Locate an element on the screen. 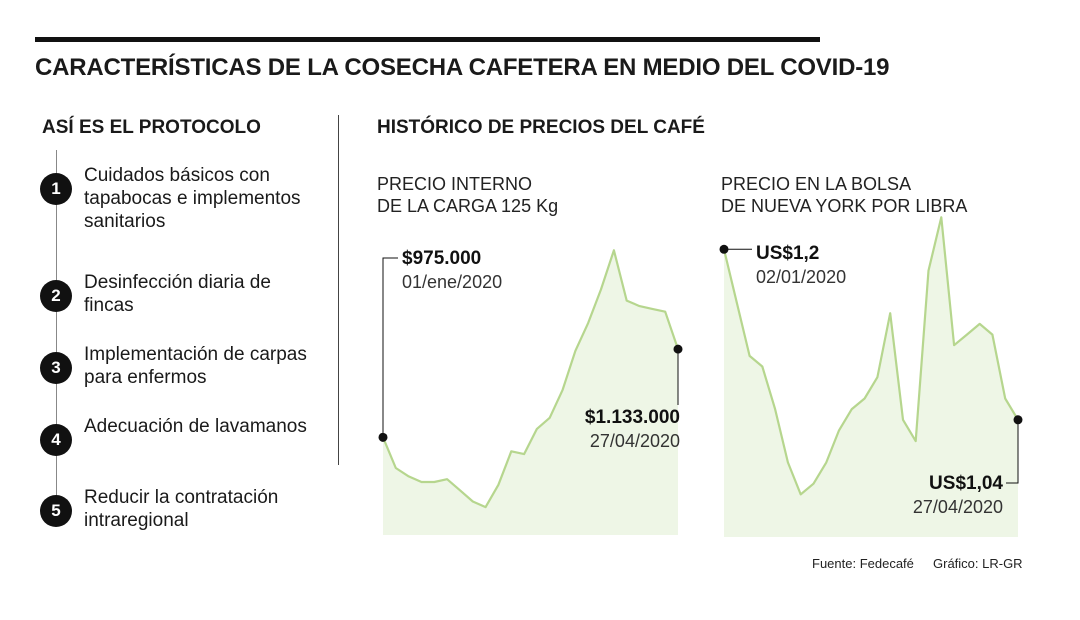  chart-1-start-value-label: $975.000 is located at coordinates (441, 258).